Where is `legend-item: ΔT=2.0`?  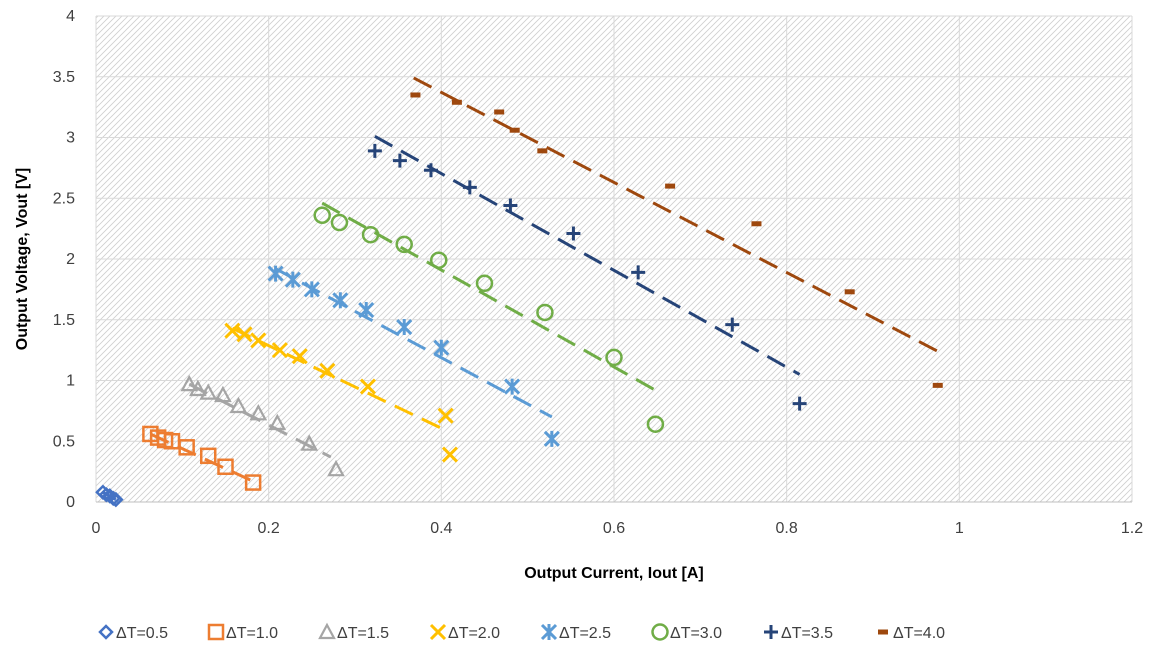 legend-item: ΔT=2.0 is located at coordinates (464, 632).